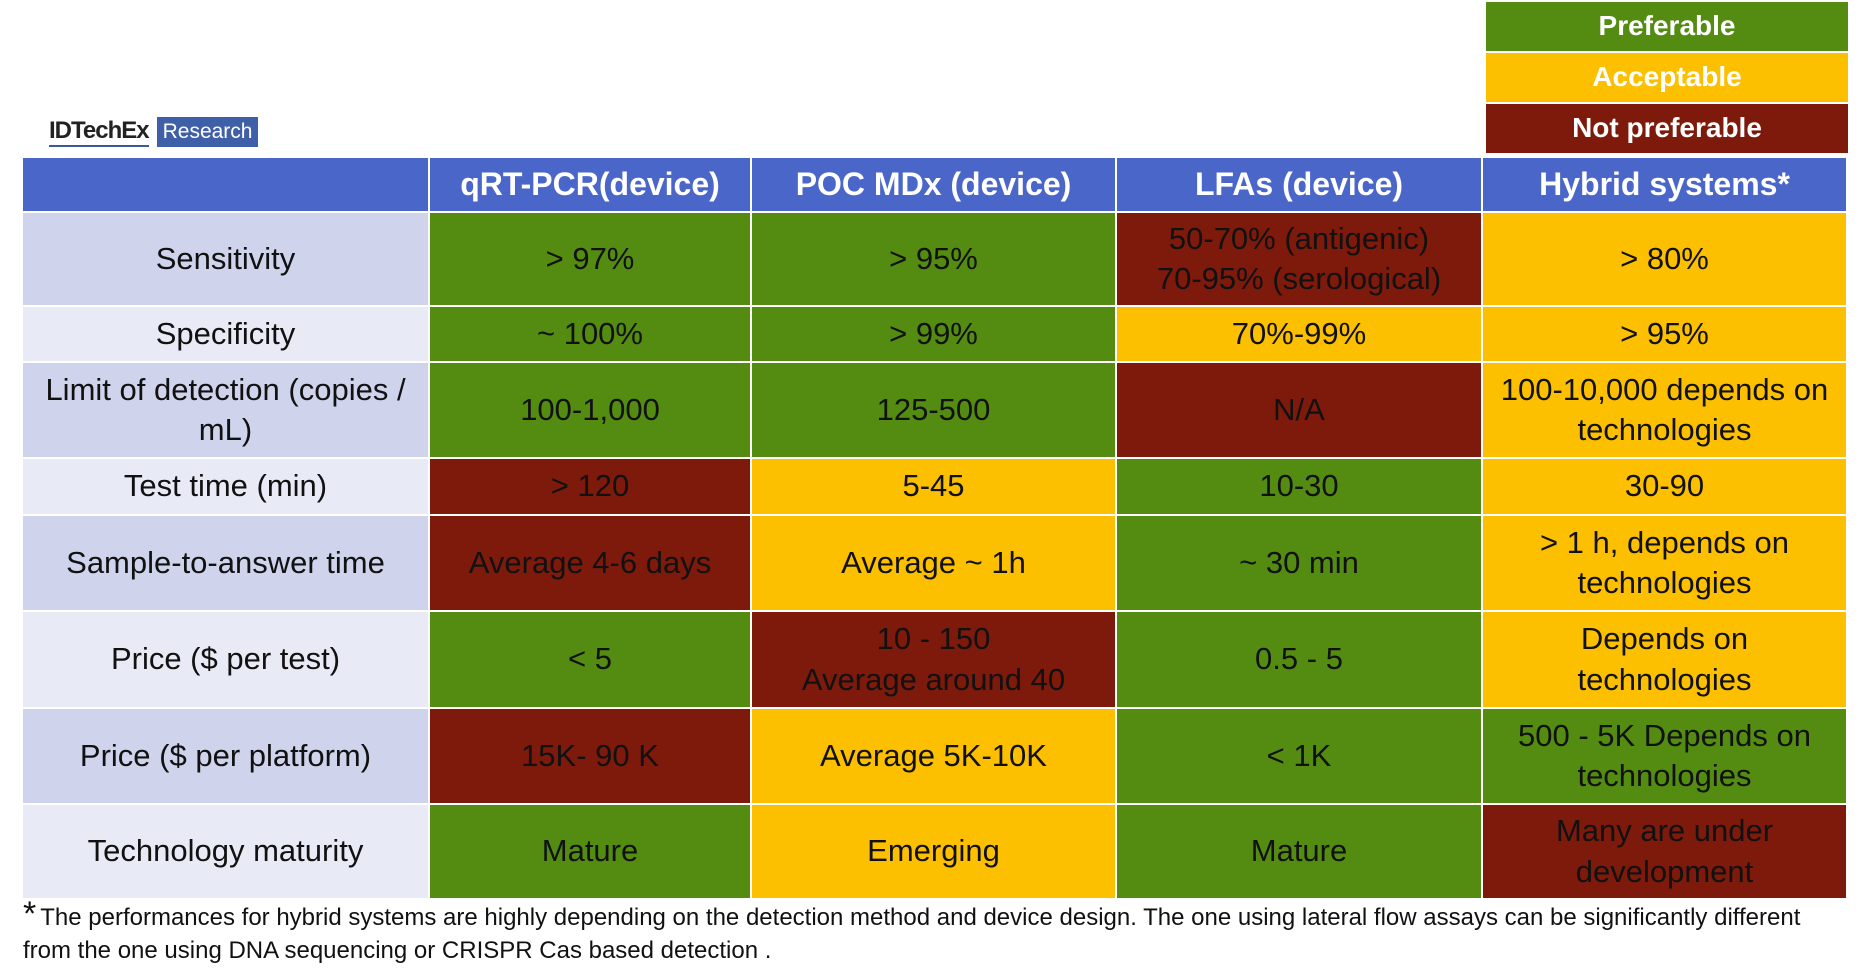 The height and width of the screenshot is (969, 1872). I want to click on table-cell: 100-1,000, so click(590, 410).